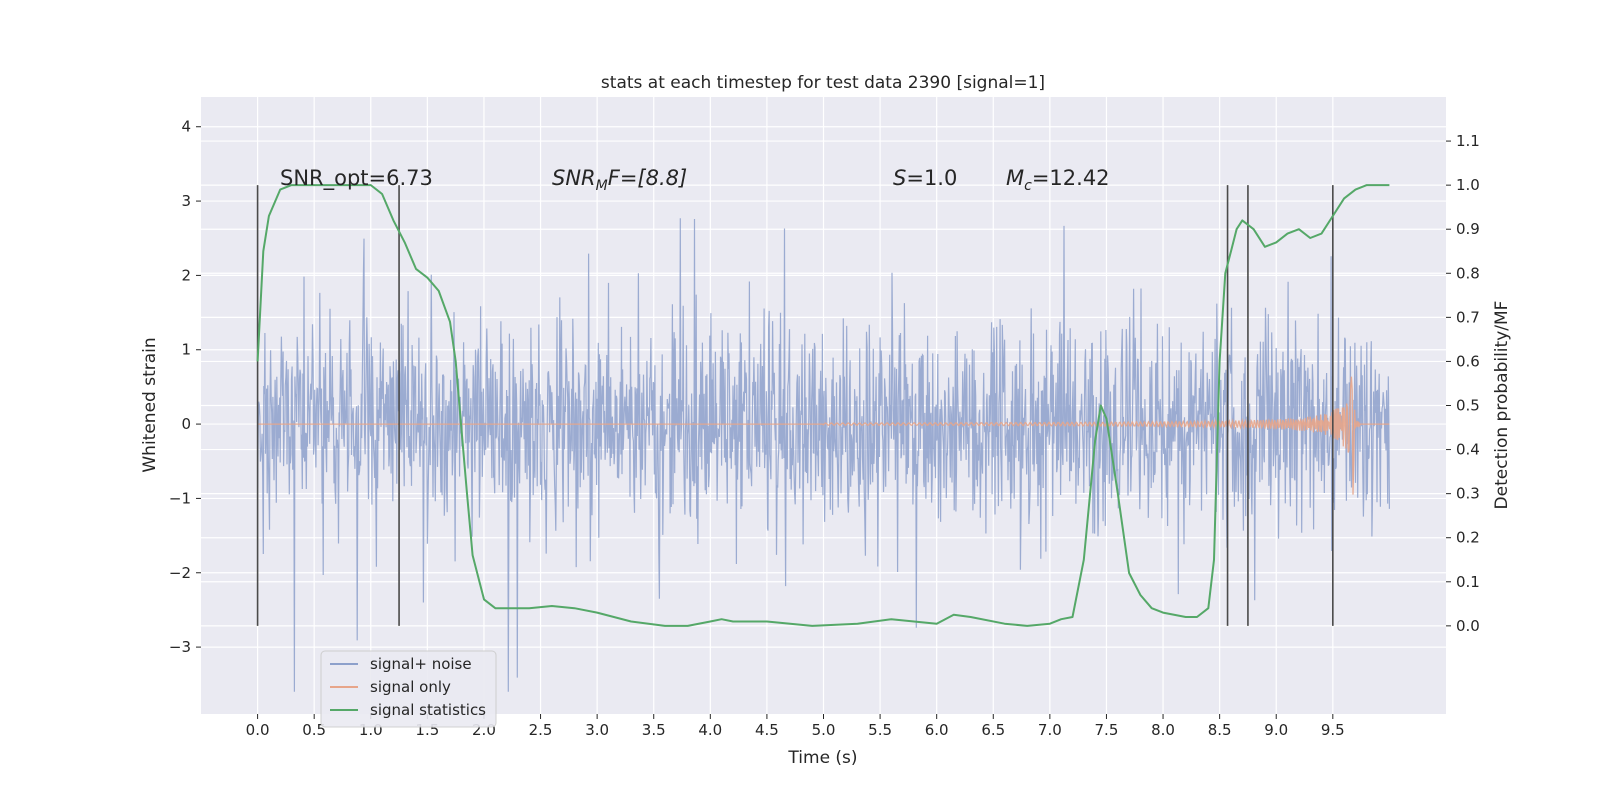  What do you see at coordinates (1050, 730) in the screenshot?
I see `x-tick-label: 7.0` at bounding box center [1050, 730].